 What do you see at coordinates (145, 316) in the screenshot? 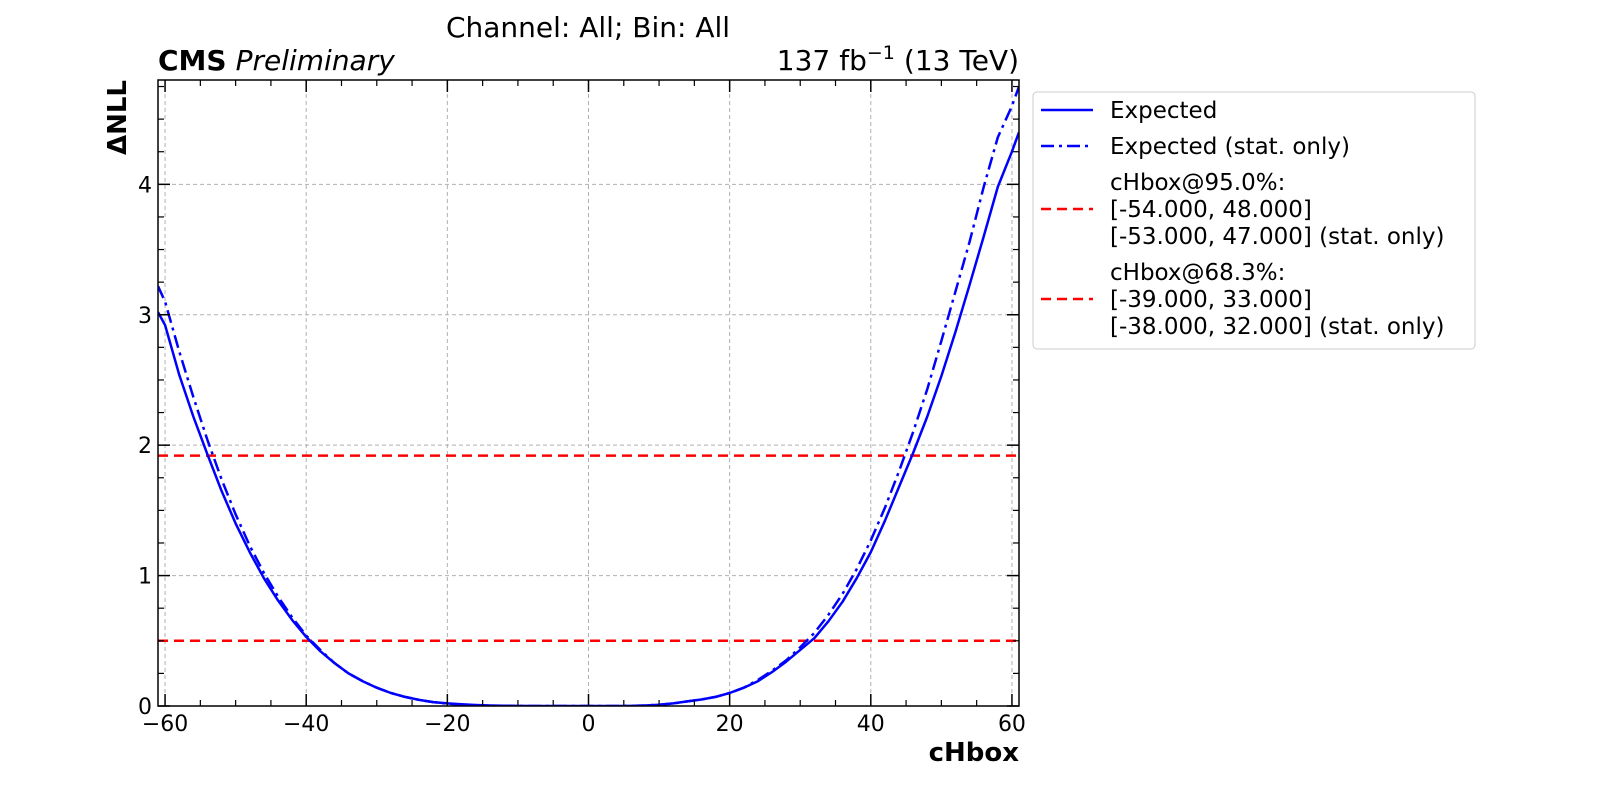
I see `y-tick-label: 3` at bounding box center [145, 316].